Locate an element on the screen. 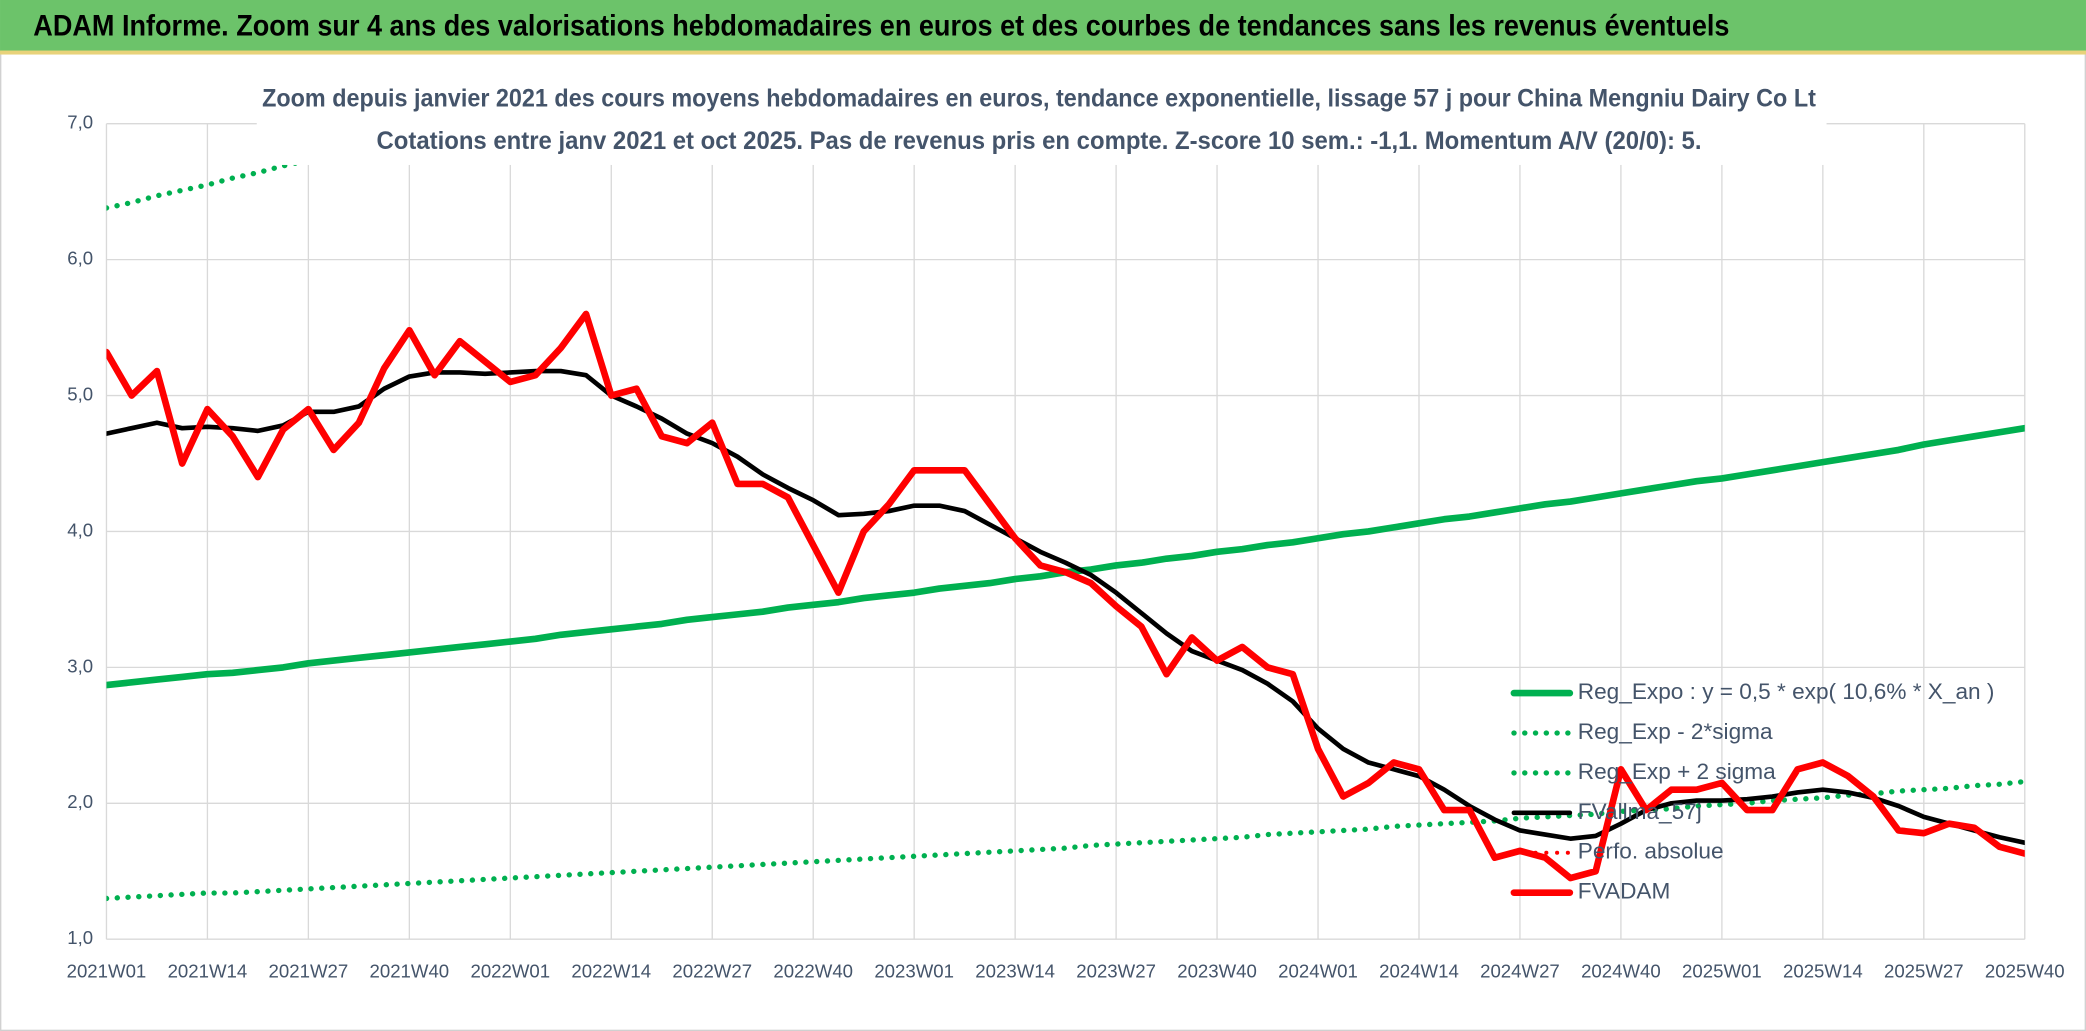 The width and height of the screenshot is (2086, 1031). title-bar-edge is located at coordinates (1043, 52).